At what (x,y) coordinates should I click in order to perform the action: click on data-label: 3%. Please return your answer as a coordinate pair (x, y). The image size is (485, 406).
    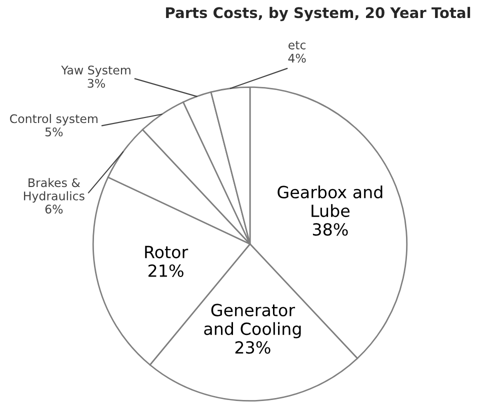
    Looking at the image, I should click on (96, 83).